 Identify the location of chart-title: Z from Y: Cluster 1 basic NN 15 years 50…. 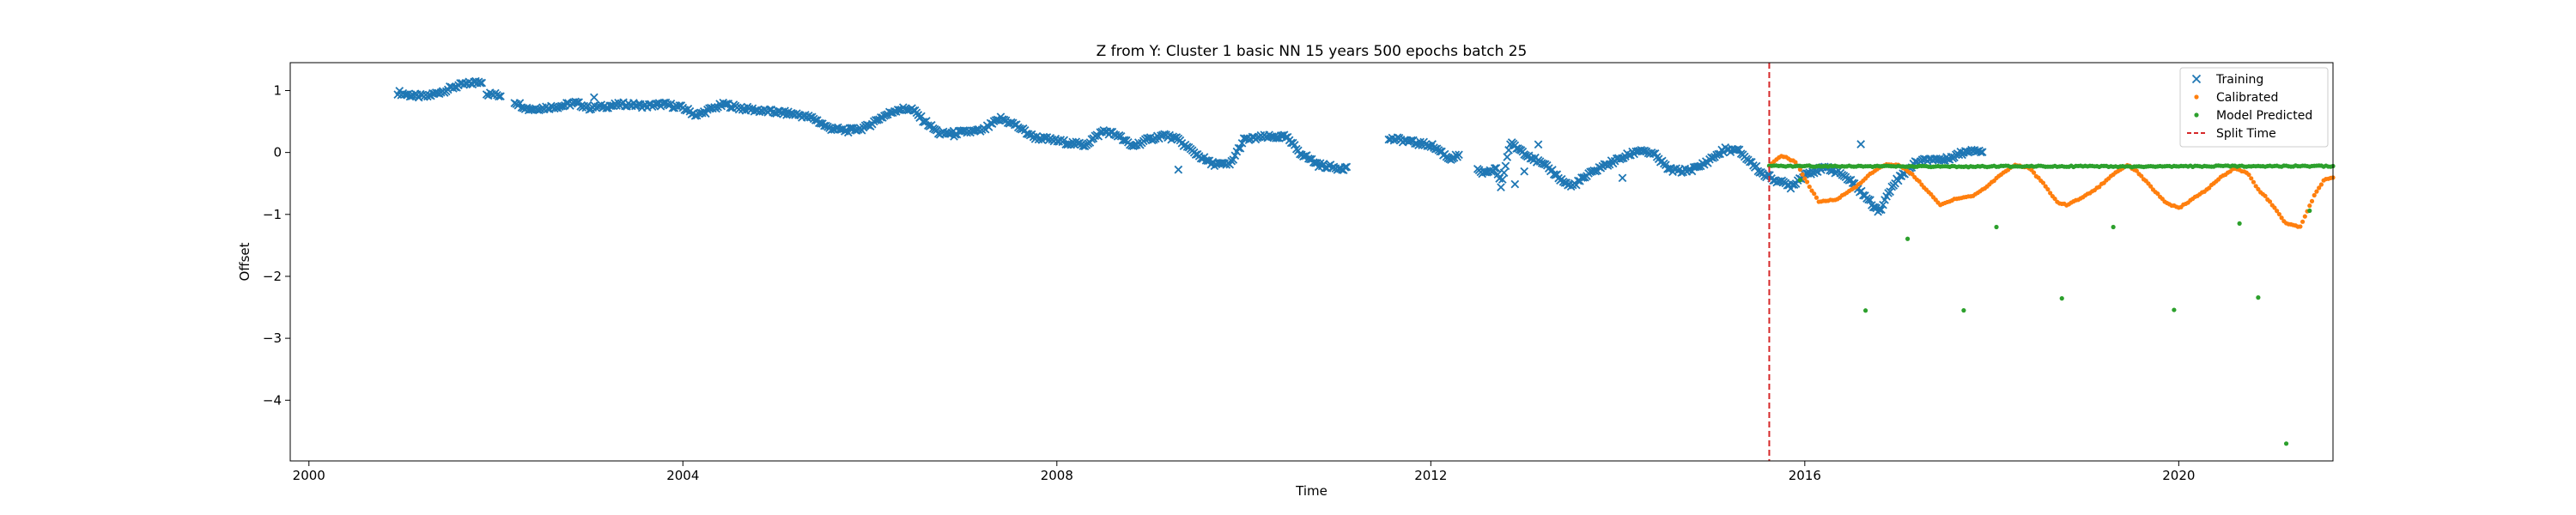
(1312, 51).